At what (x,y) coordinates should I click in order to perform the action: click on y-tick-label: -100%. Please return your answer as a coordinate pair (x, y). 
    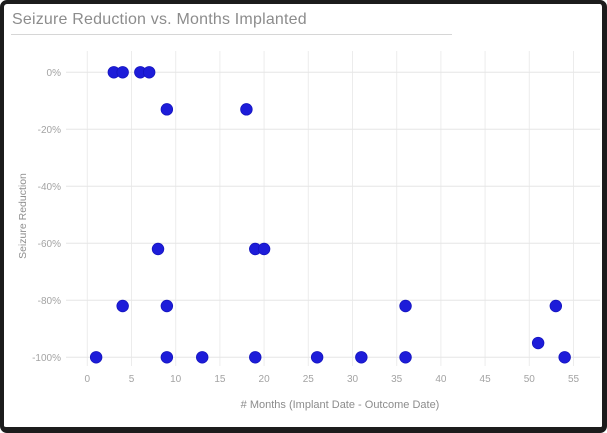
    Looking at the image, I should click on (46, 358).